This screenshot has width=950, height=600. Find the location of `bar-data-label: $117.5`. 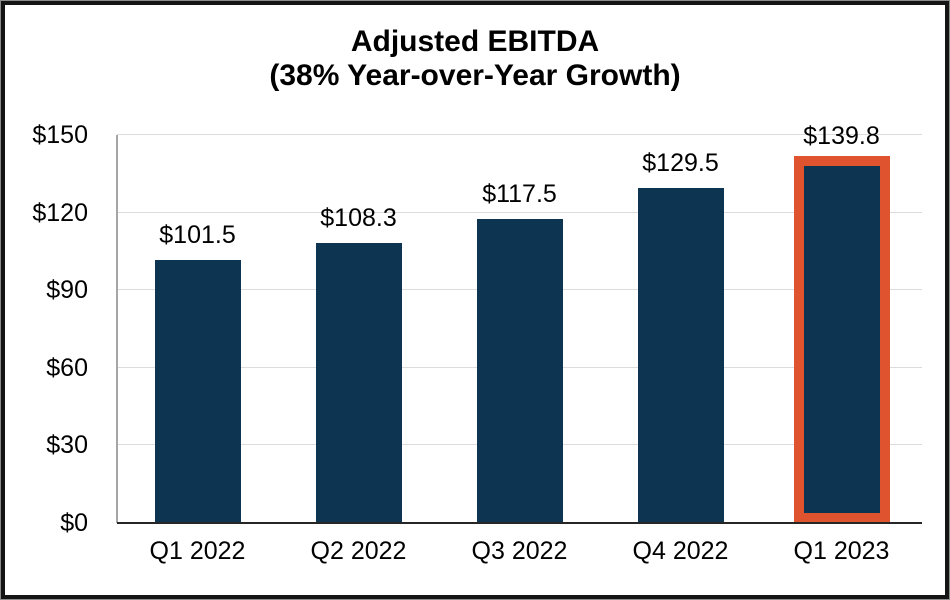

bar-data-label: $117.5 is located at coordinates (519, 194).